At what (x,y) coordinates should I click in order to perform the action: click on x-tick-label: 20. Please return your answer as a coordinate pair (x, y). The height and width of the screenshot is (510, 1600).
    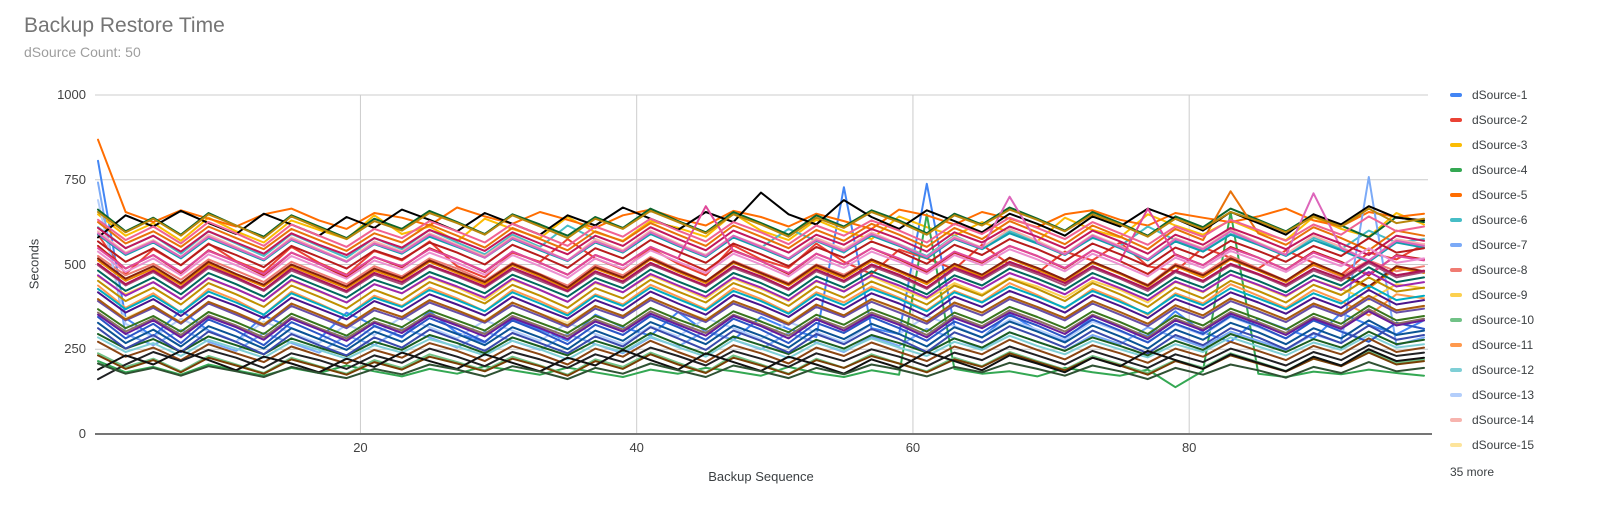
    Looking at the image, I should click on (360, 447).